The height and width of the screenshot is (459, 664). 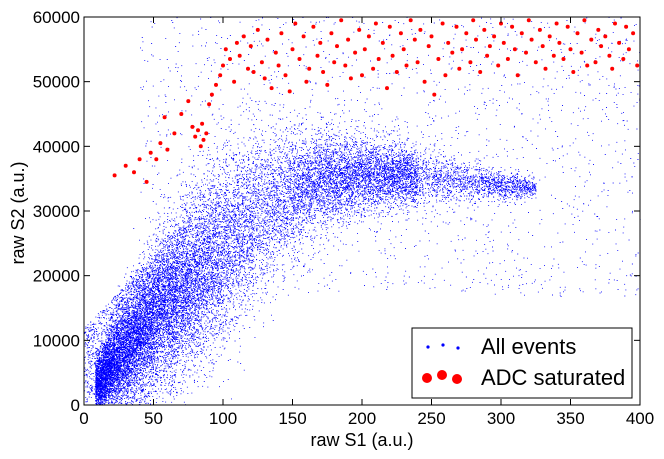 What do you see at coordinates (292, 418) in the screenshot?
I see `x-tick-label: 150` at bounding box center [292, 418].